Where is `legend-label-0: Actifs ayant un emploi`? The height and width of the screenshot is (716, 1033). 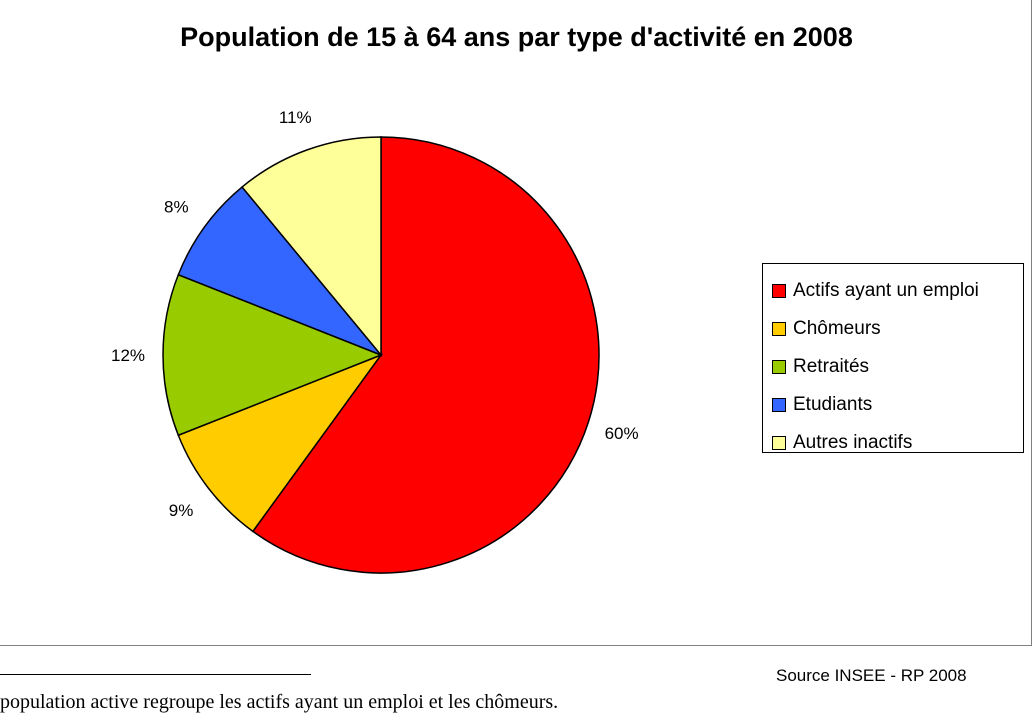 legend-label-0: Actifs ayant un emploi is located at coordinates (886, 290).